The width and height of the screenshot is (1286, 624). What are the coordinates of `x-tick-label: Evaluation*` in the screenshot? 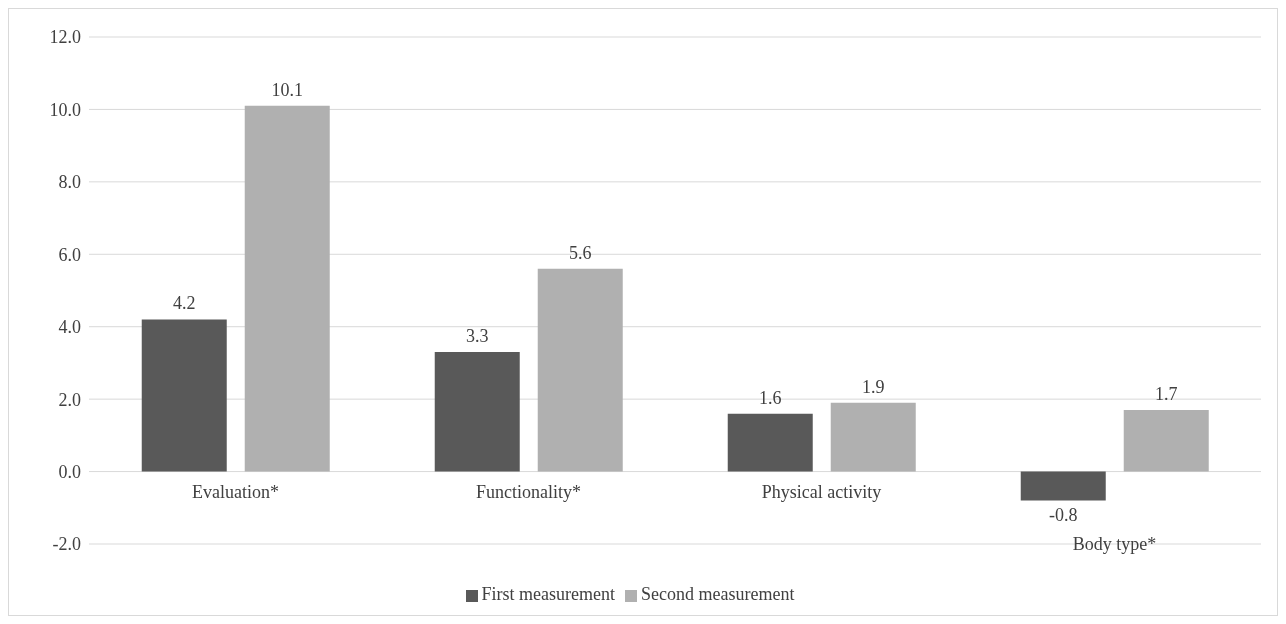 It's located at (235, 492).